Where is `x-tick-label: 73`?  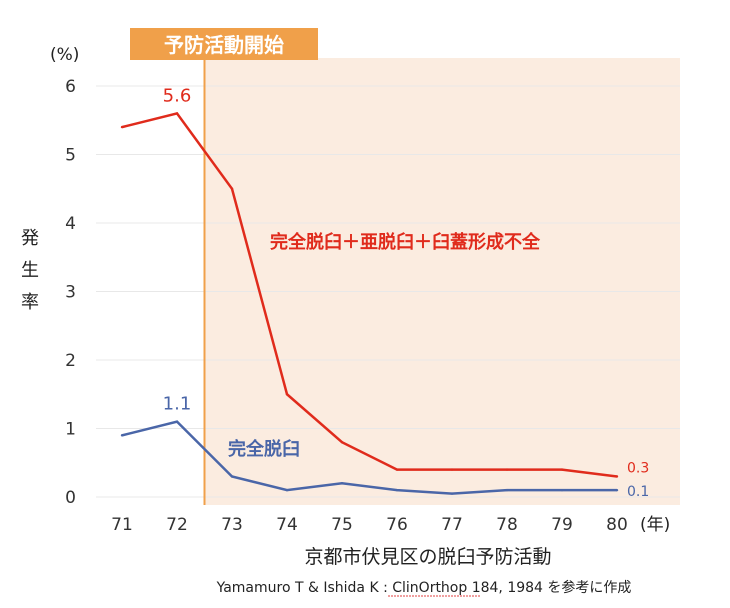
x-tick-label: 73 is located at coordinates (232, 525).